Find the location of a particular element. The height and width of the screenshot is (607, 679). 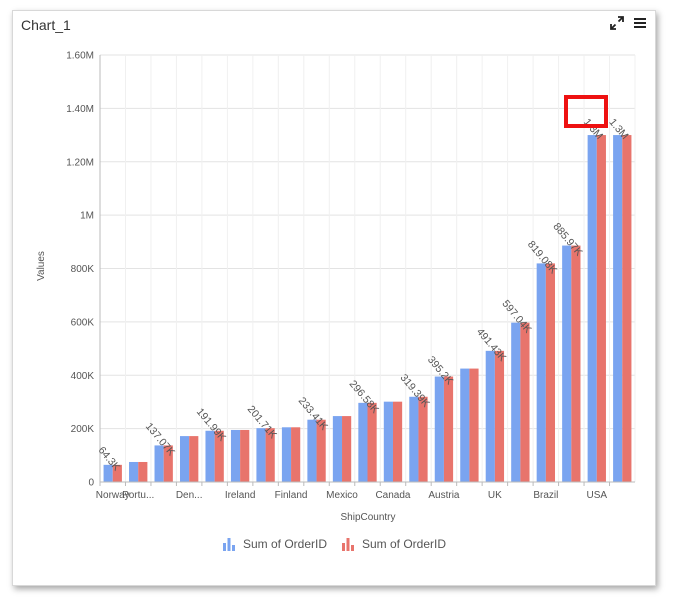

x-tick-label: Brazil is located at coordinates (545, 495).